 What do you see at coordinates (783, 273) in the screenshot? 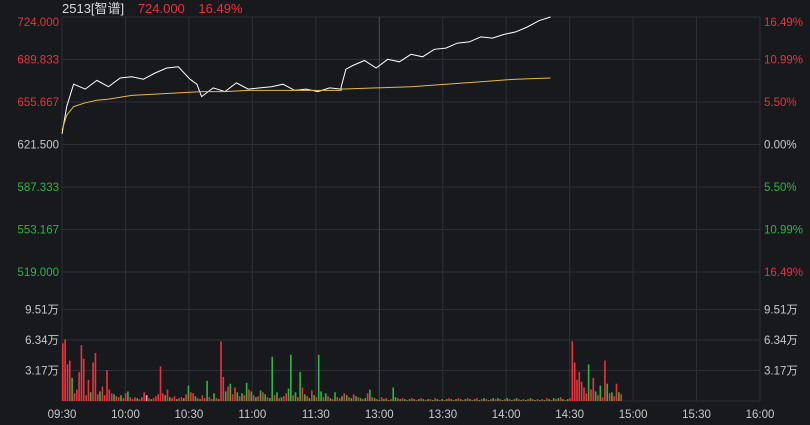
I see `y-tick-label-right: 16.49%` at bounding box center [783, 273].